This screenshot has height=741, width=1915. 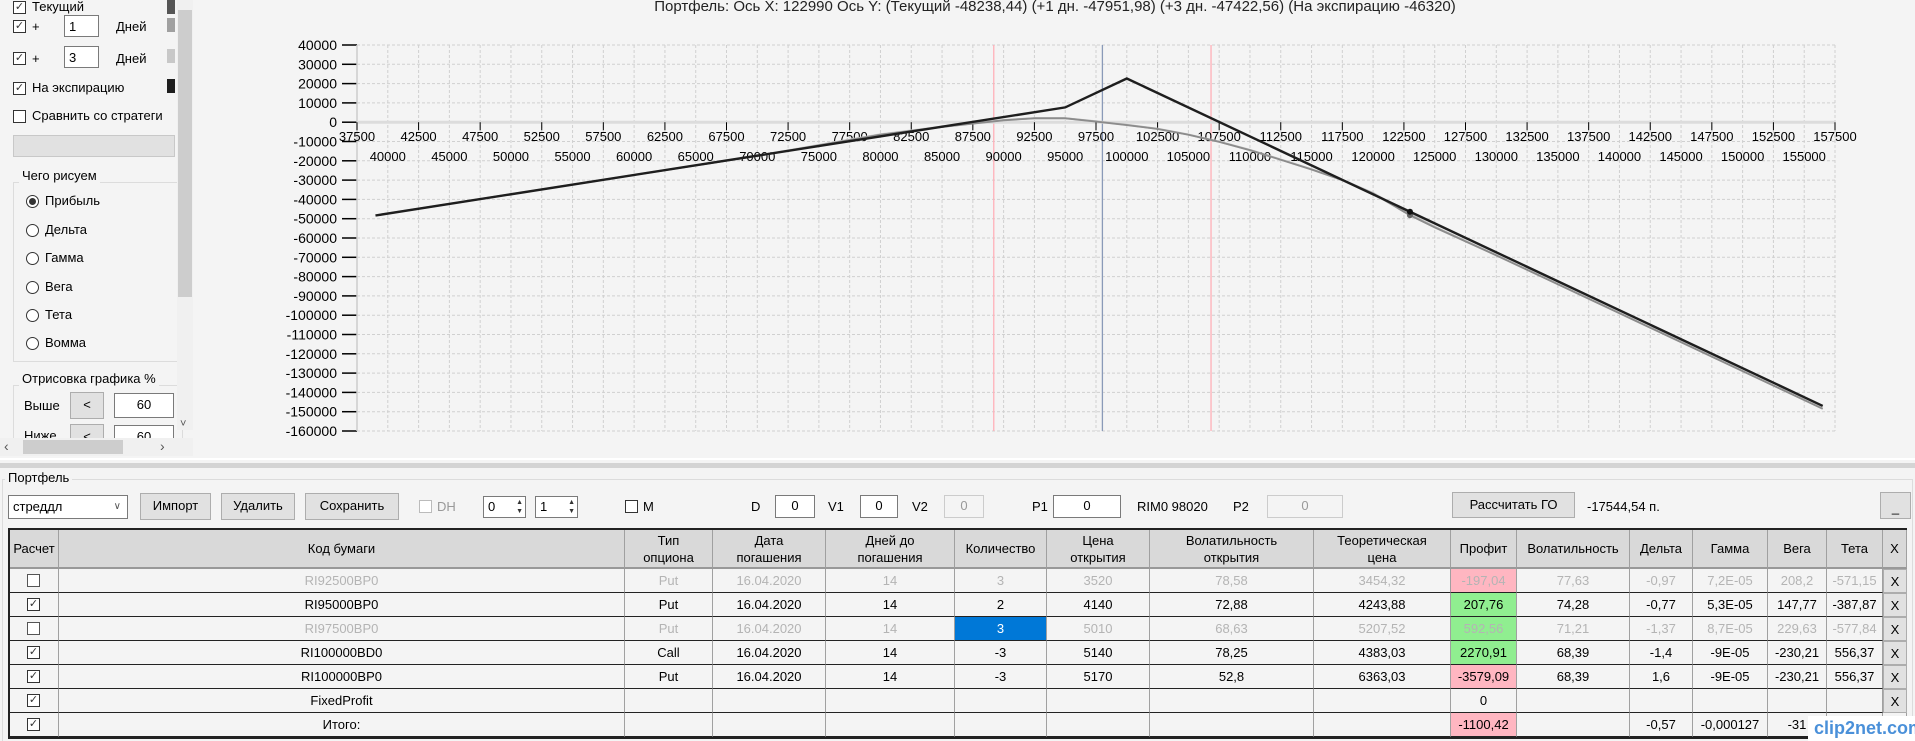 What do you see at coordinates (342, 581) in the screenshot?
I see `table-cell: RI92500BP0` at bounding box center [342, 581].